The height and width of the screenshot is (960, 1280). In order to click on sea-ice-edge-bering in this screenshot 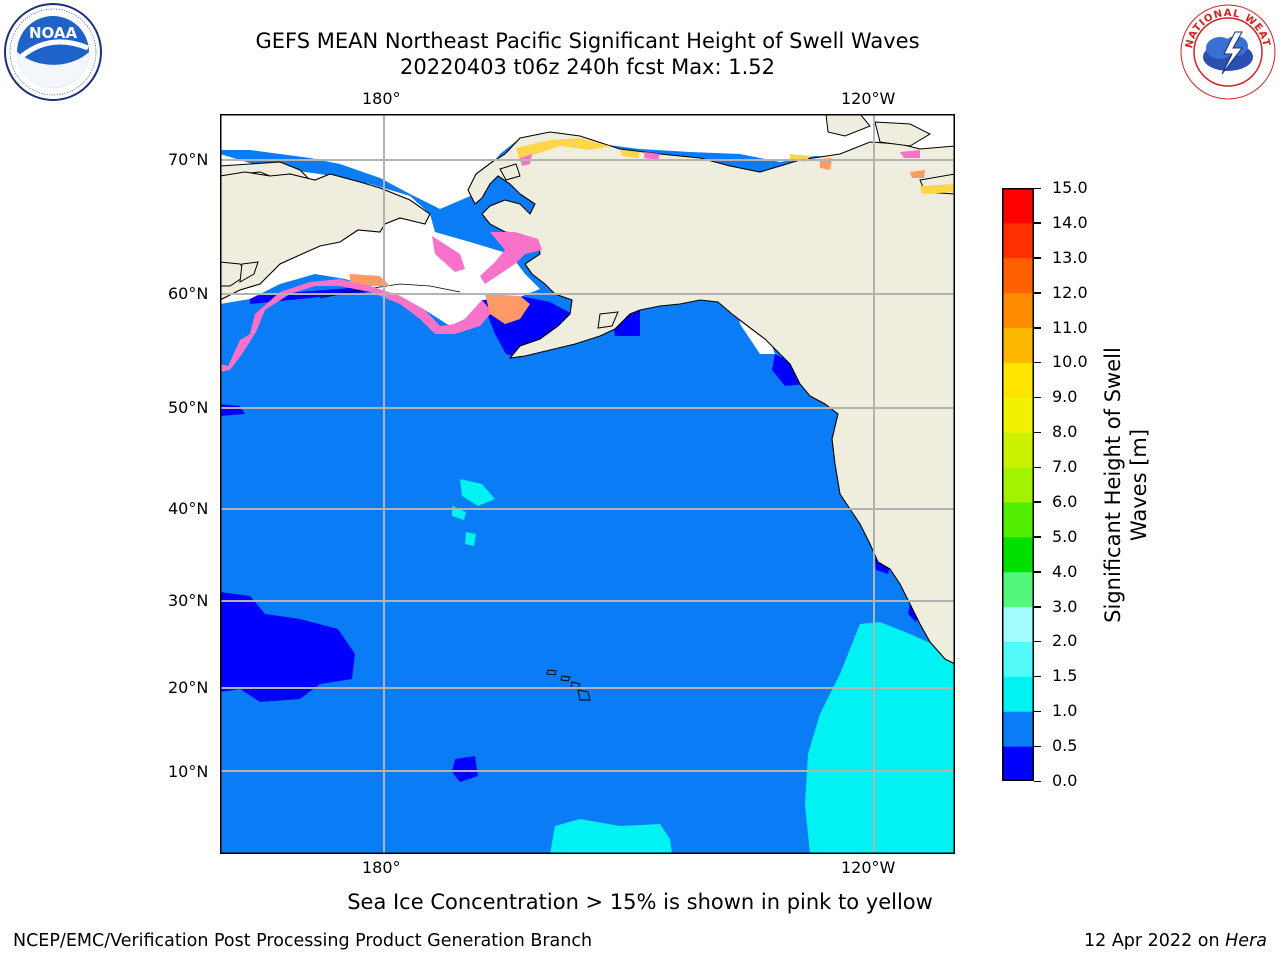, I will do `click(356, 325)`.